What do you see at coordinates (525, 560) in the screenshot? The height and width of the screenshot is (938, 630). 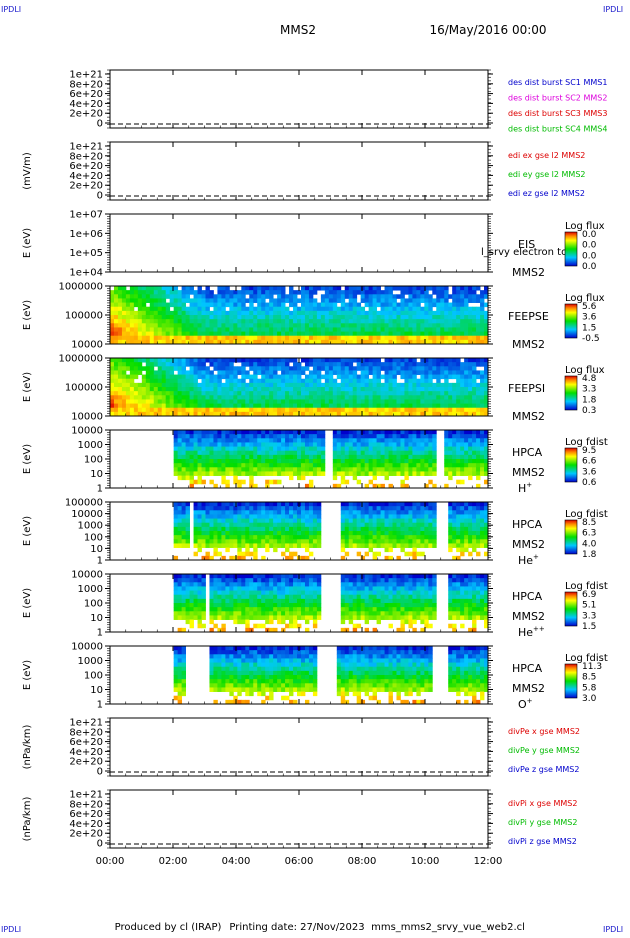 I see `species-name: He` at bounding box center [525, 560].